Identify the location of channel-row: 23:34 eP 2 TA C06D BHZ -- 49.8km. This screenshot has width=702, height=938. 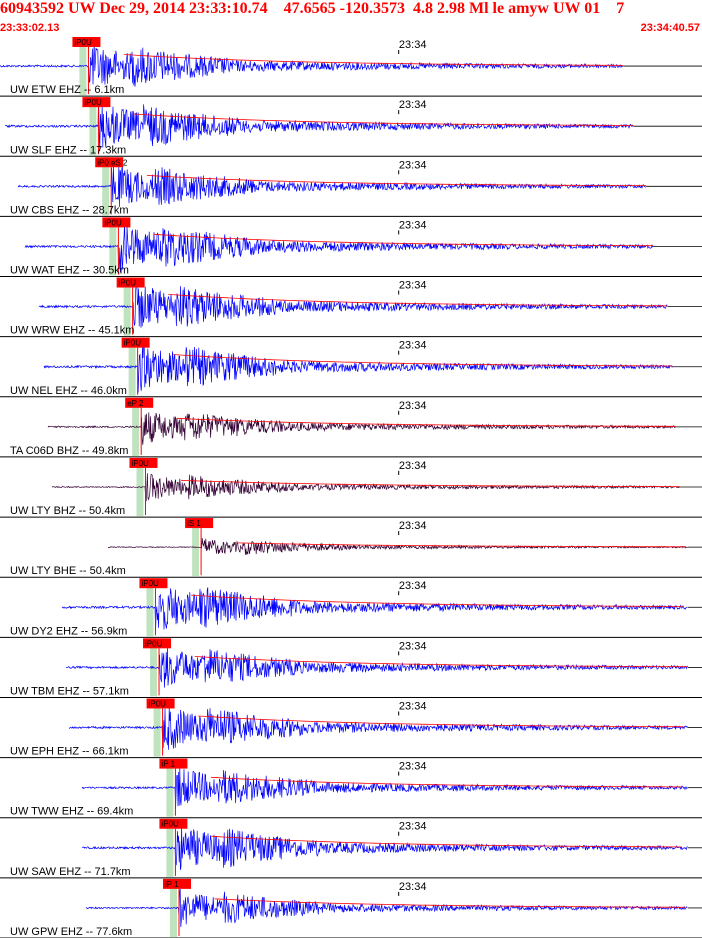
(351, 427).